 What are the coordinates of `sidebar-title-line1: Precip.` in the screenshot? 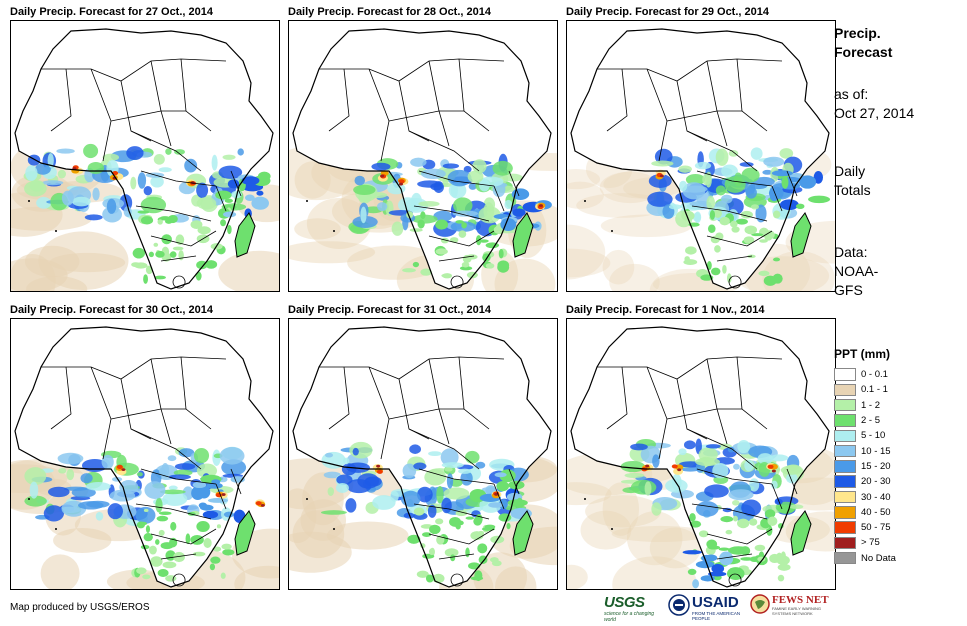 It's located at (857, 33).